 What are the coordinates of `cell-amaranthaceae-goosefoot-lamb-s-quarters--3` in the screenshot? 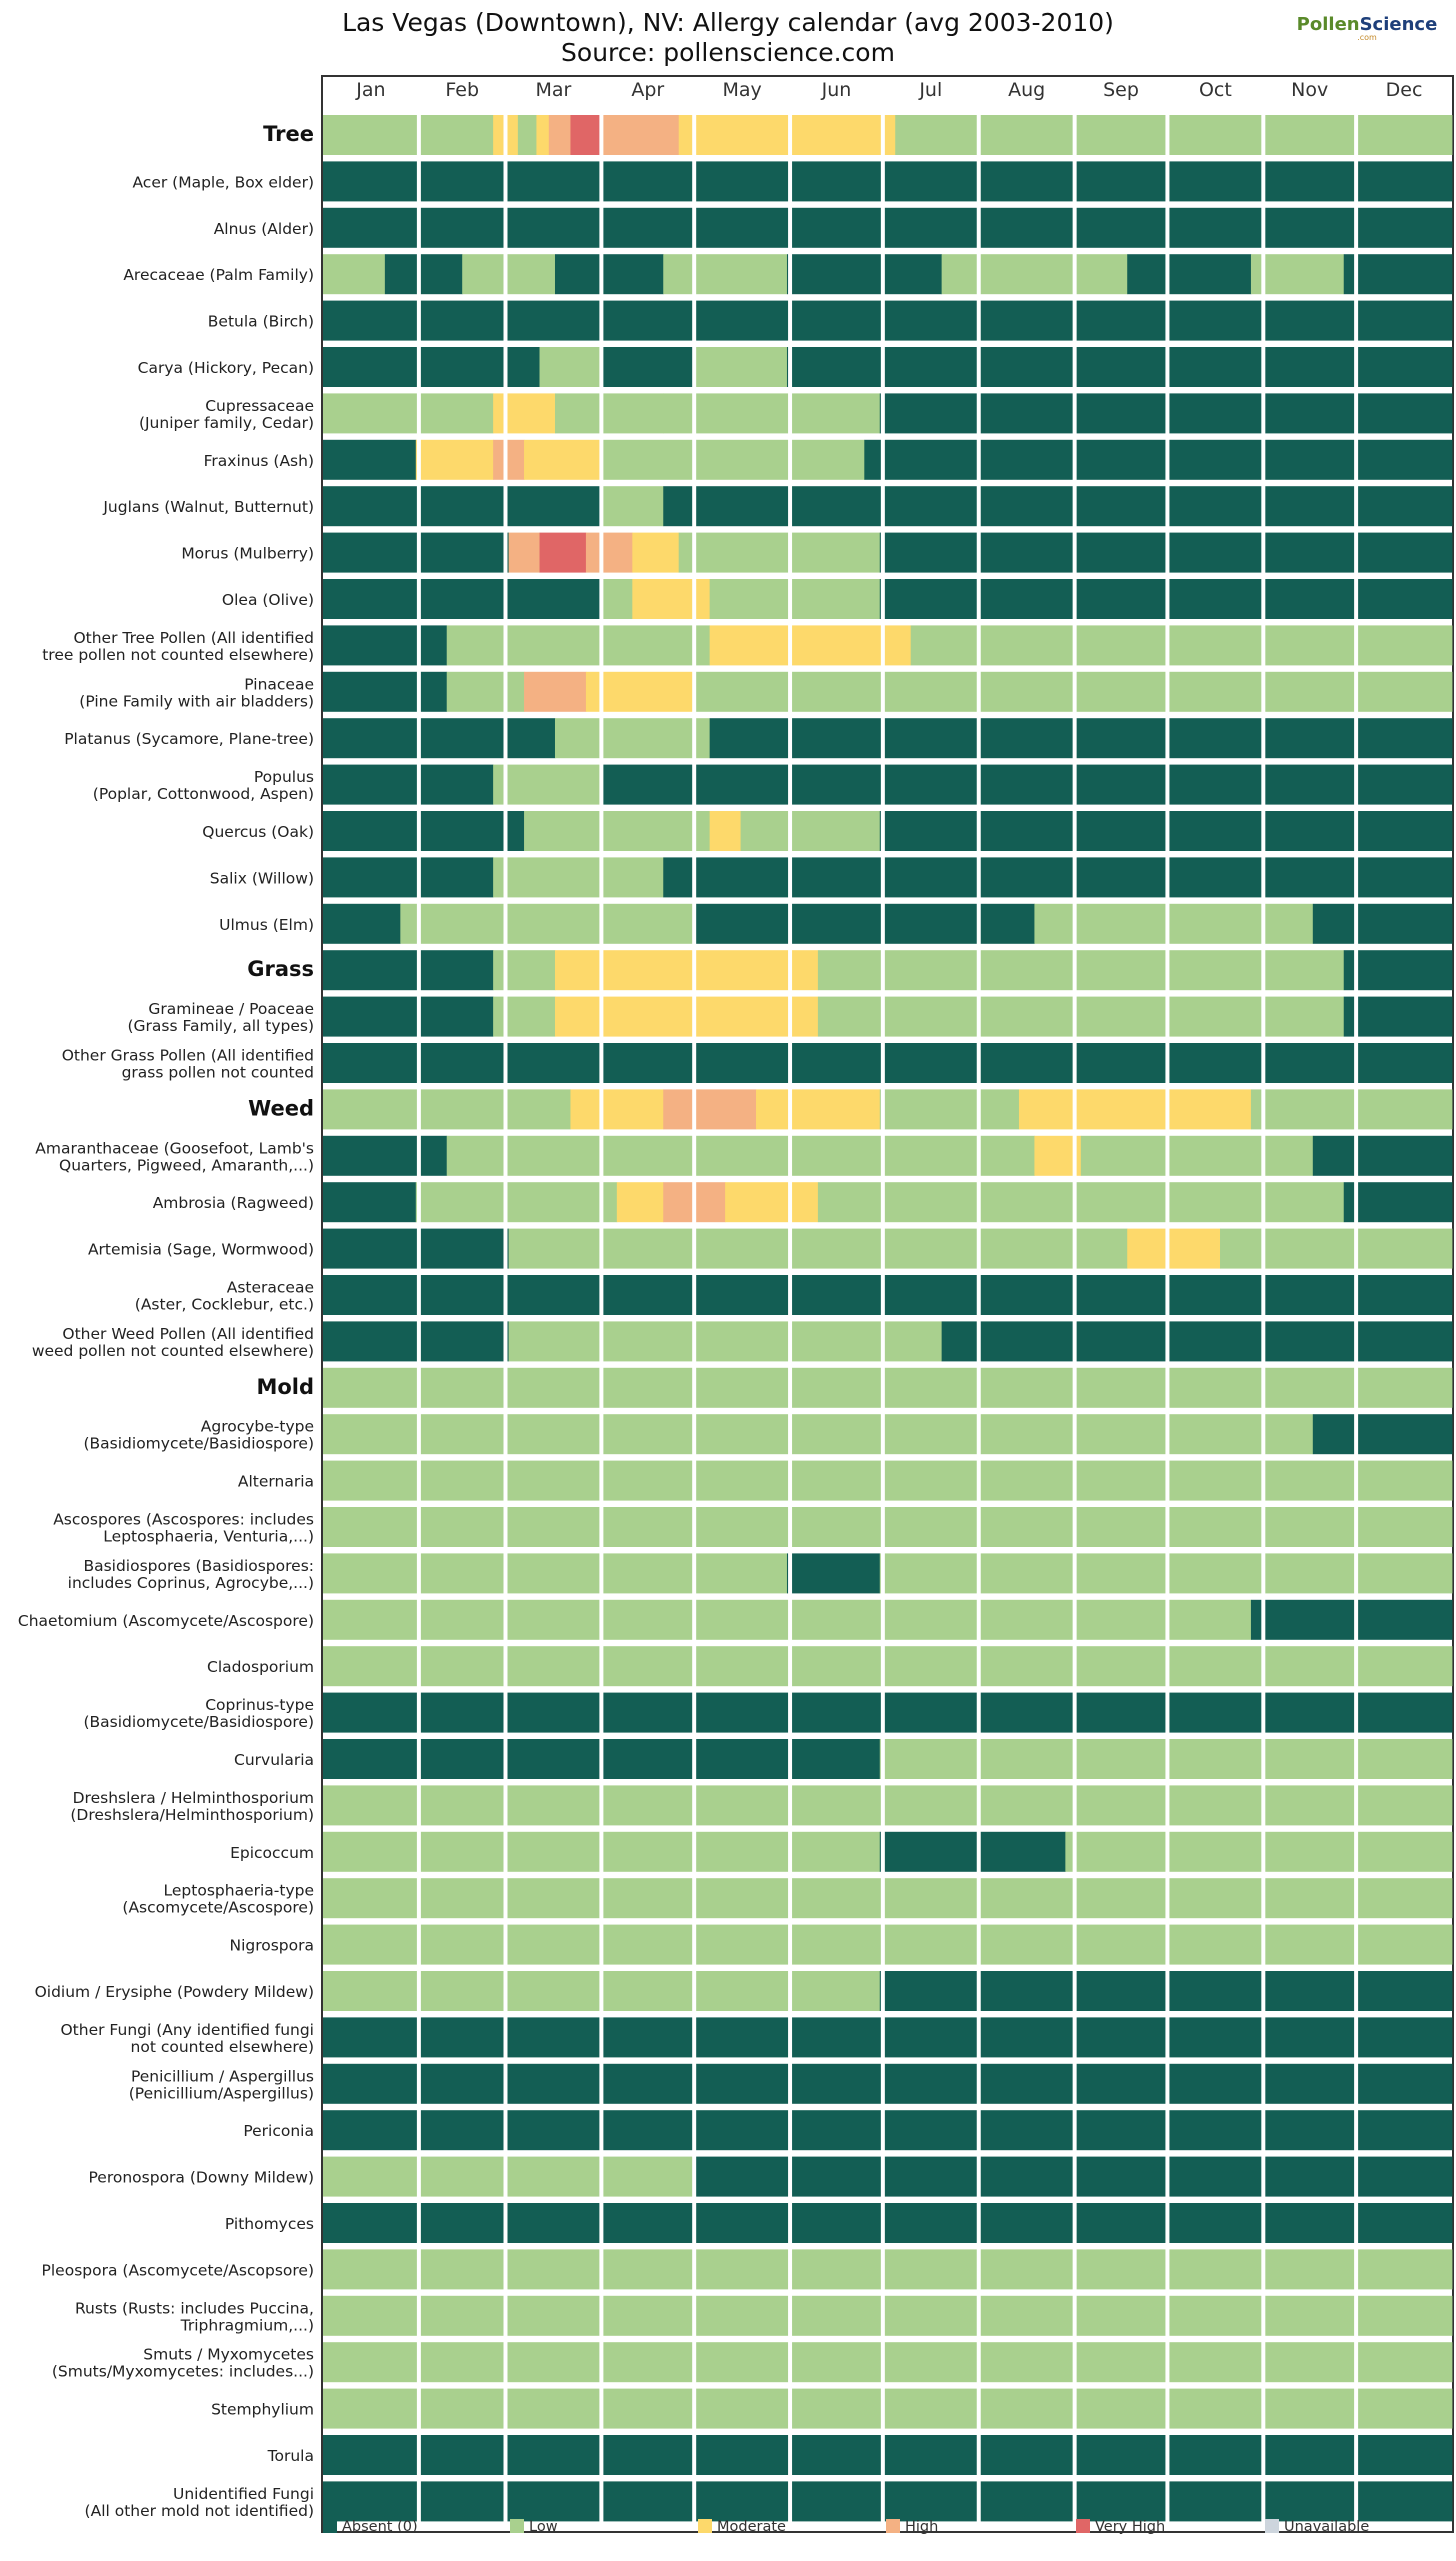 It's located at (1197, 1155).